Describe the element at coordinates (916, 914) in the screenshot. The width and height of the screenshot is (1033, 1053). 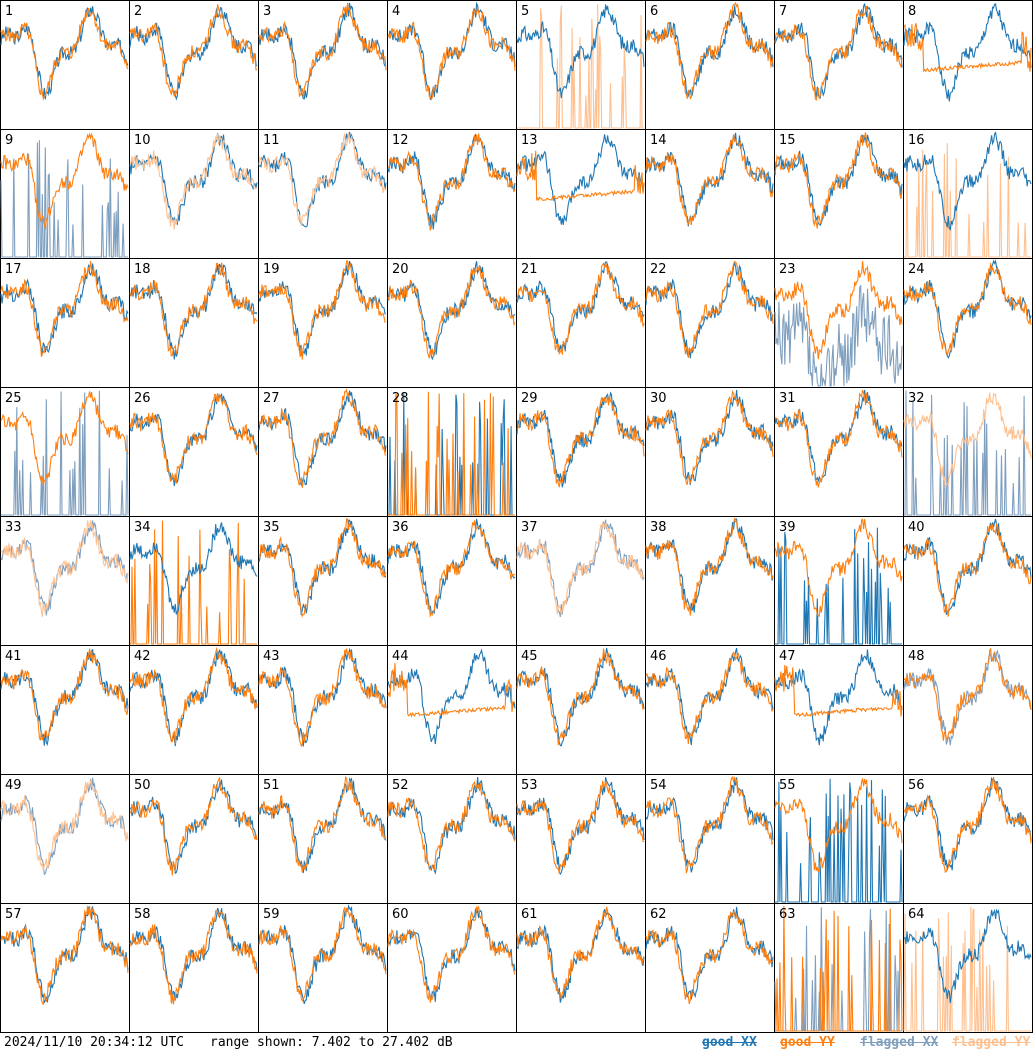
I see `panel-label: 64` at that location.